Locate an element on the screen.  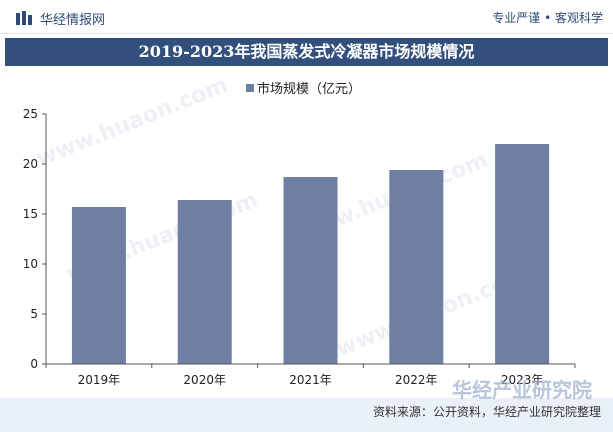
x-tick-label: 2022年 is located at coordinates (416, 380).